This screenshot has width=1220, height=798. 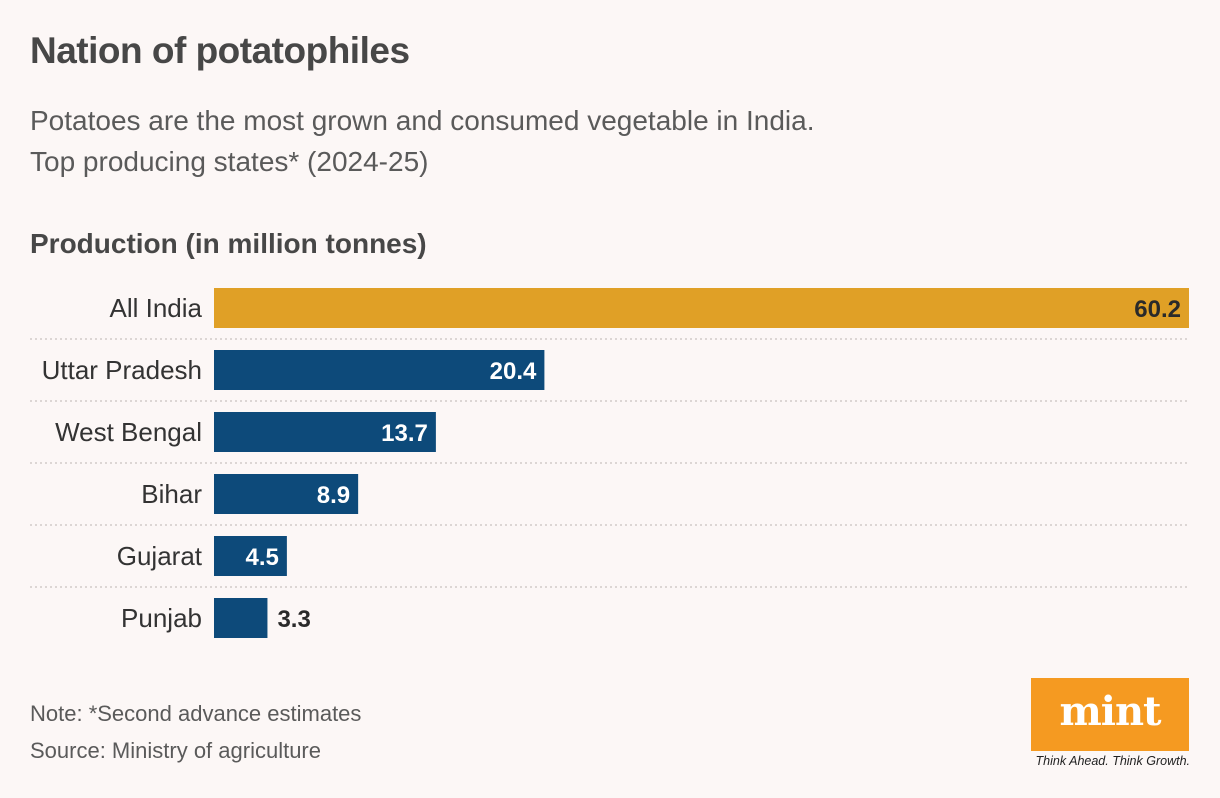 What do you see at coordinates (241, 618) in the screenshot?
I see `bar-punjab` at bounding box center [241, 618].